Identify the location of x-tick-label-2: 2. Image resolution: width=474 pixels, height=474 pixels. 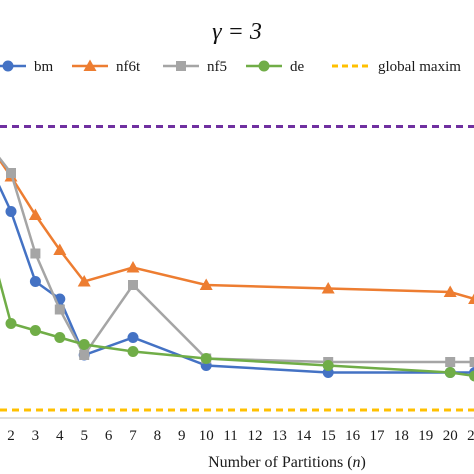
(11, 436).